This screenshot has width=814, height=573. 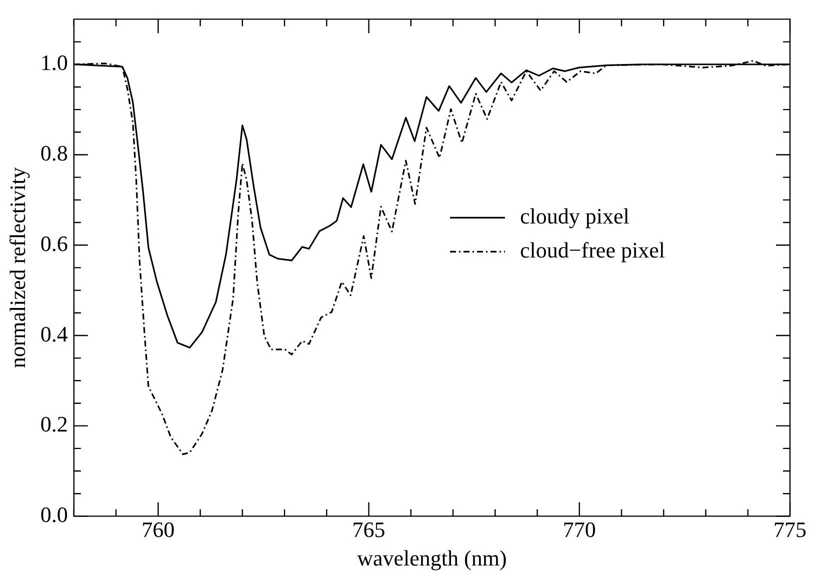 What do you see at coordinates (790, 529) in the screenshot?
I see `x-tick-label: 775` at bounding box center [790, 529].